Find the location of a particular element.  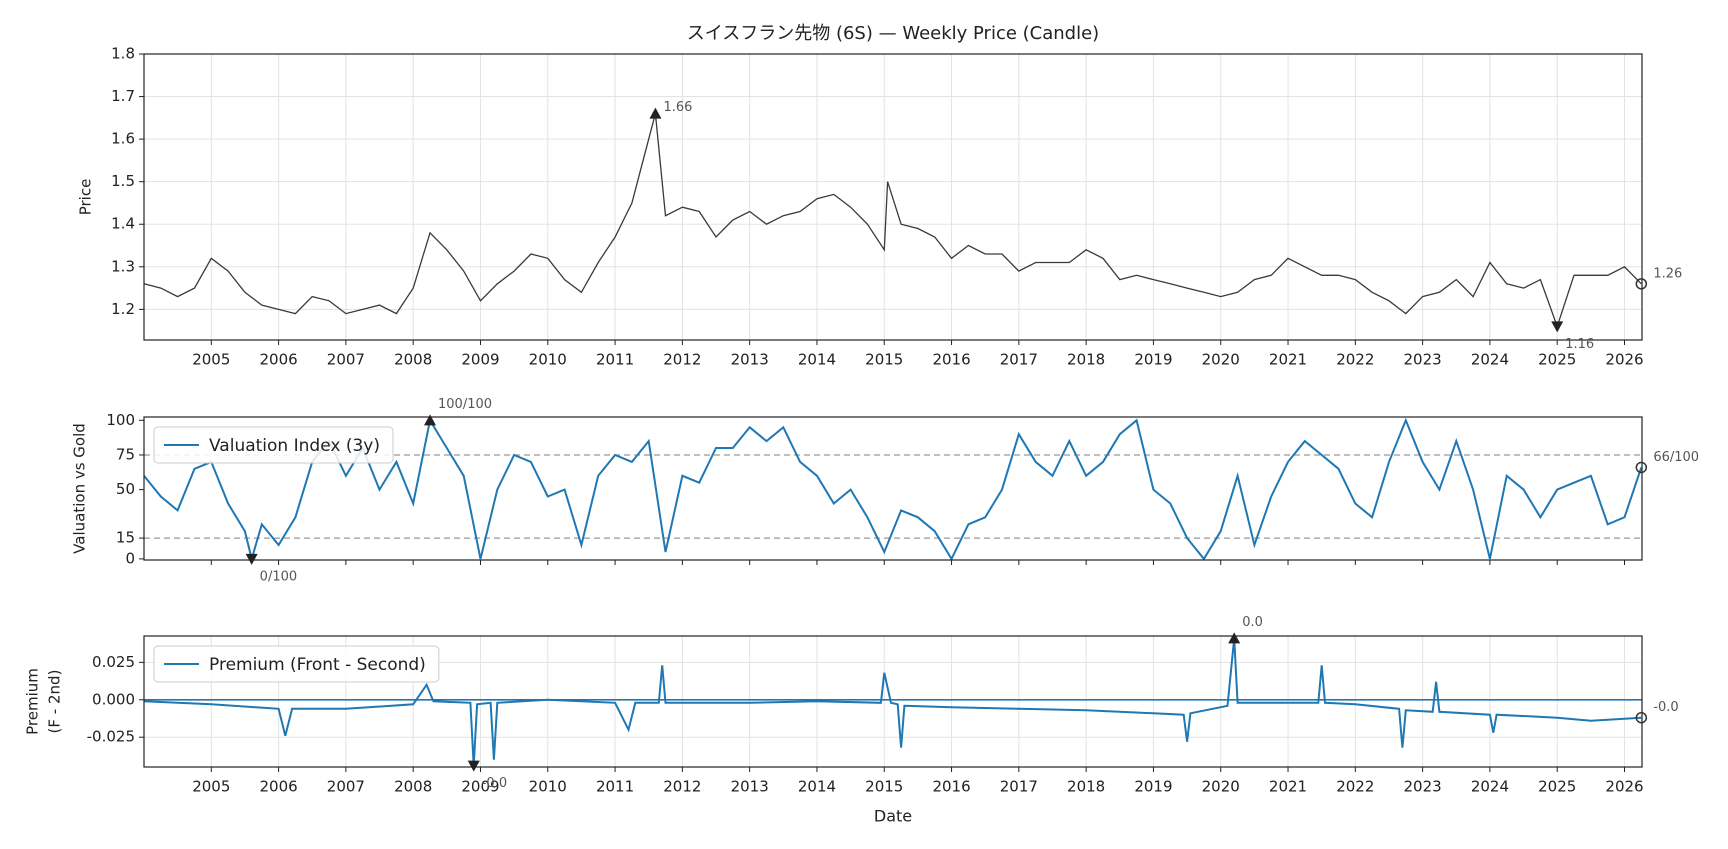

y-tick-label: 1.4 is located at coordinates (123, 224).